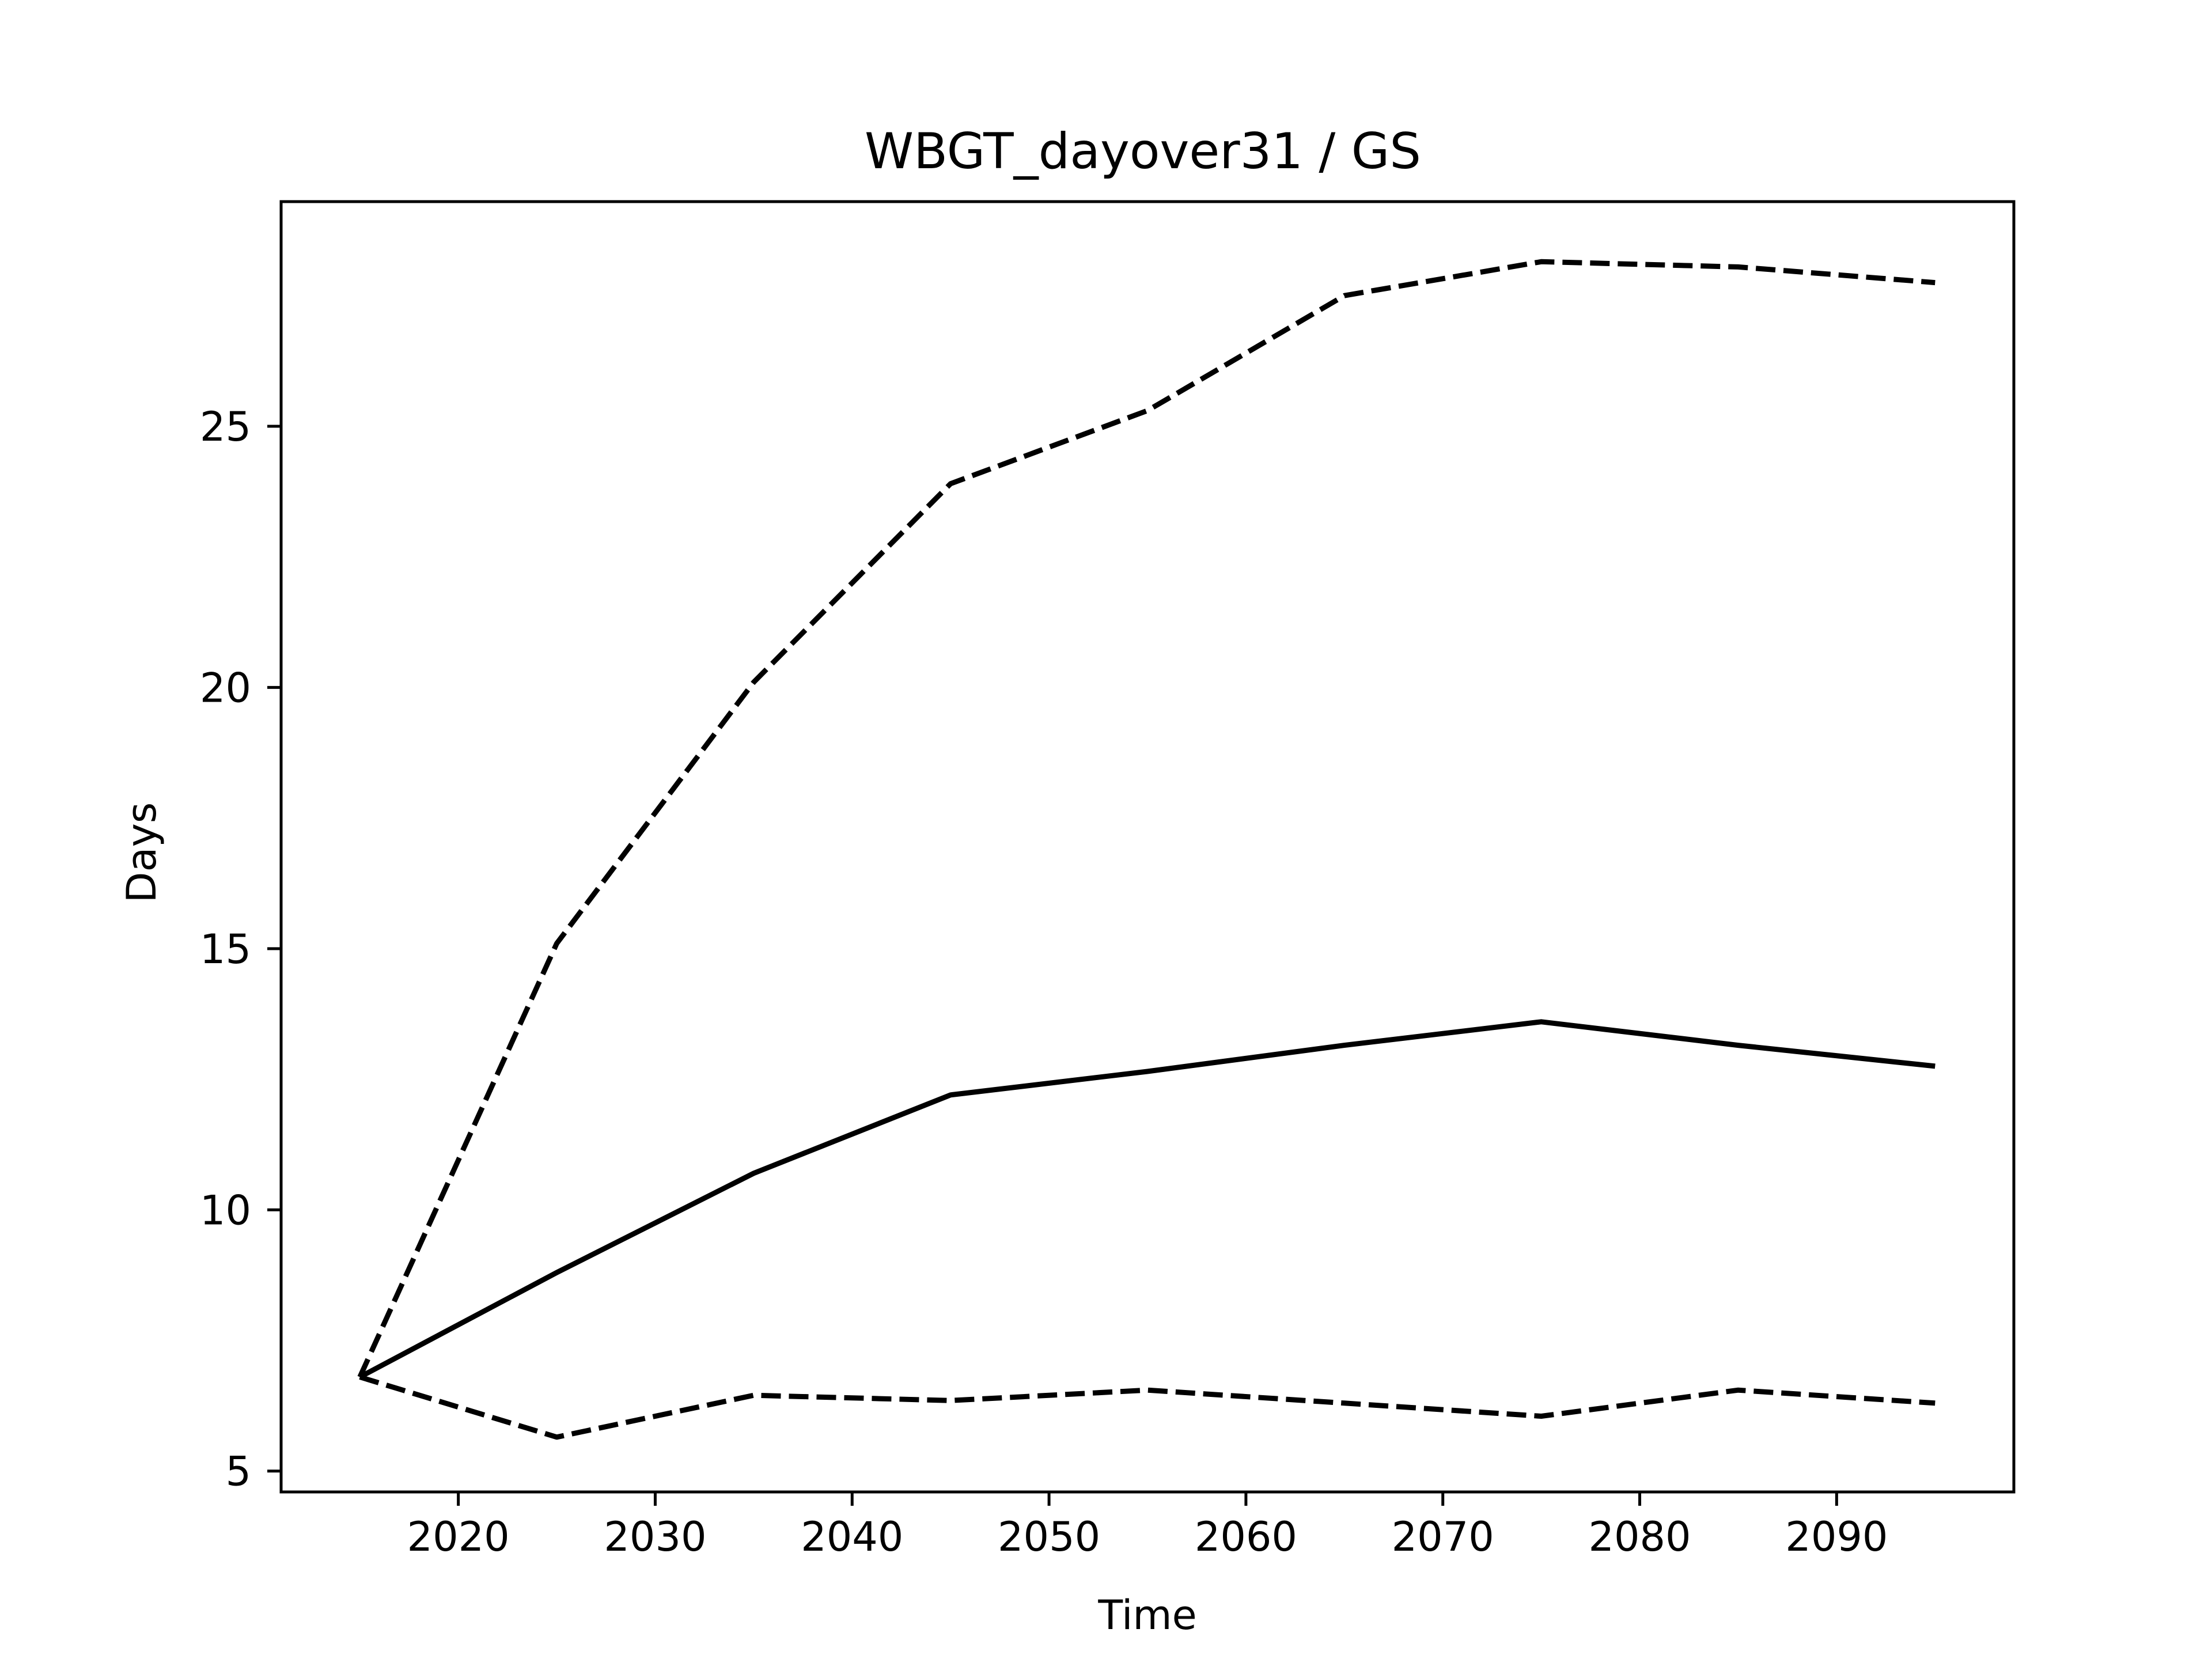 The width and height of the screenshot is (2212, 1659). What do you see at coordinates (1143, 151) in the screenshot?
I see `chart-title: WBGT_dayover31 / GS` at bounding box center [1143, 151].